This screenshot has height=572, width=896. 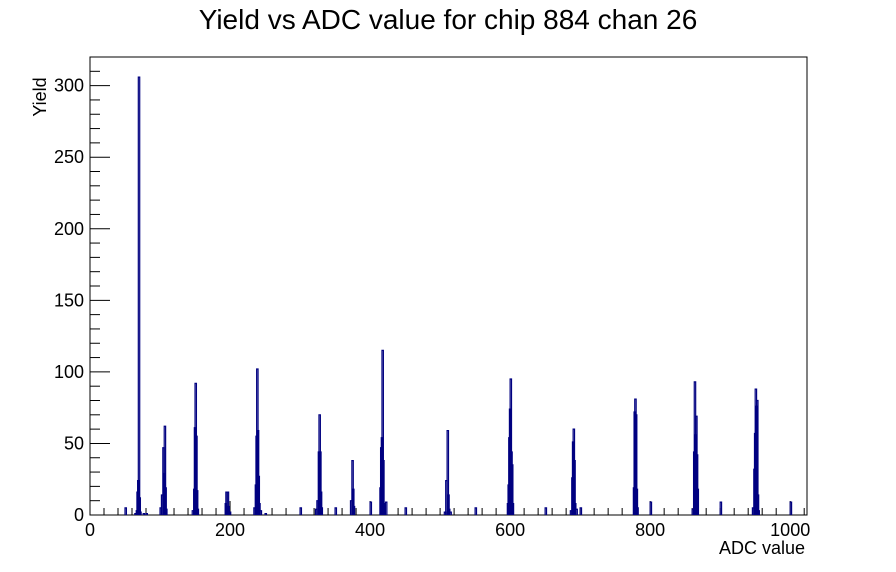 What do you see at coordinates (69, 86) in the screenshot?
I see `y-tick-label: 300` at bounding box center [69, 86].